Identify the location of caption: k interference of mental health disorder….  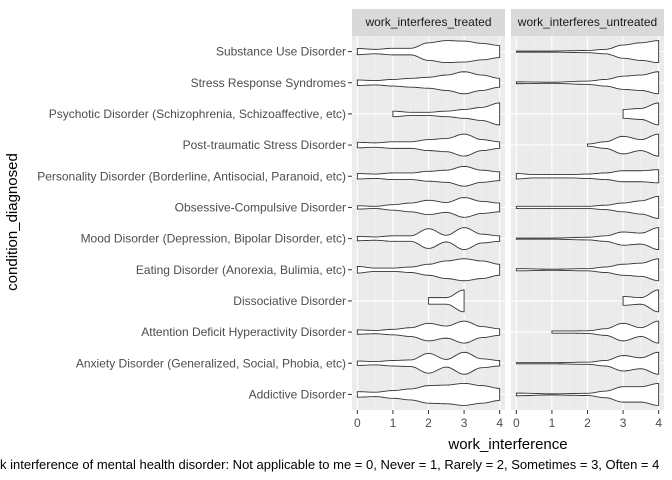
(329, 464).